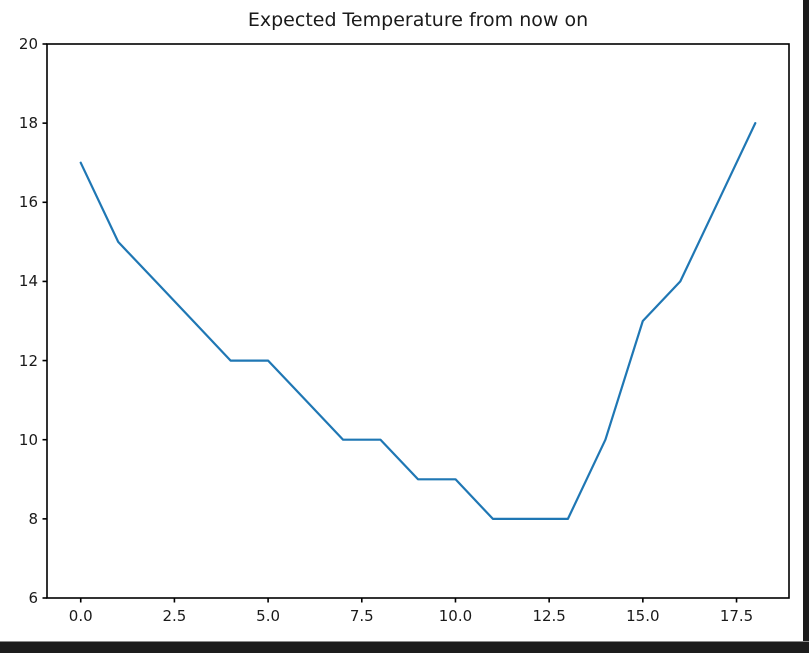  What do you see at coordinates (33, 518) in the screenshot?
I see `y-tick-label: 8` at bounding box center [33, 518].